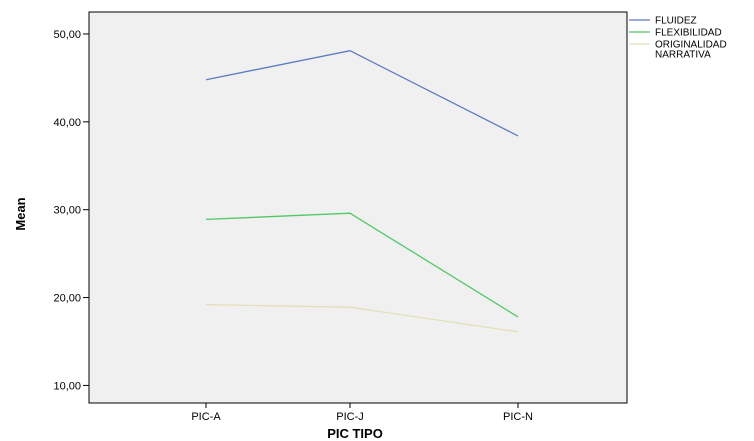 The image size is (754, 441). What do you see at coordinates (355, 433) in the screenshot?
I see `x-axis-label: PIC TIPO` at bounding box center [355, 433].